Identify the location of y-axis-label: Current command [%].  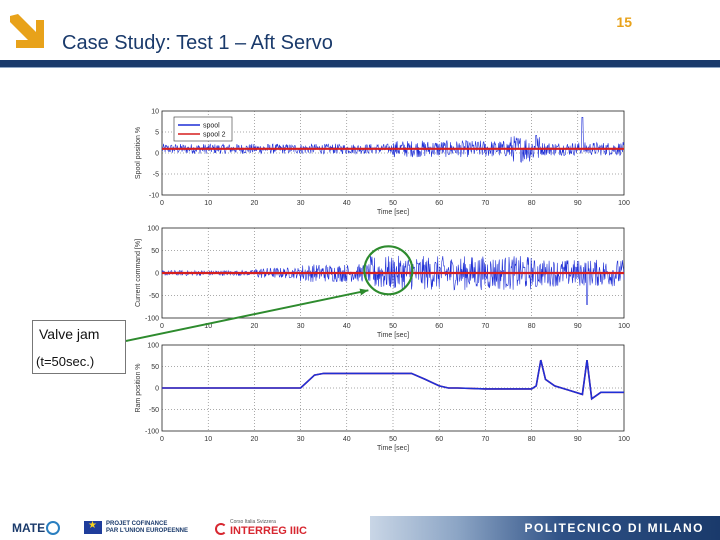
(138, 273).